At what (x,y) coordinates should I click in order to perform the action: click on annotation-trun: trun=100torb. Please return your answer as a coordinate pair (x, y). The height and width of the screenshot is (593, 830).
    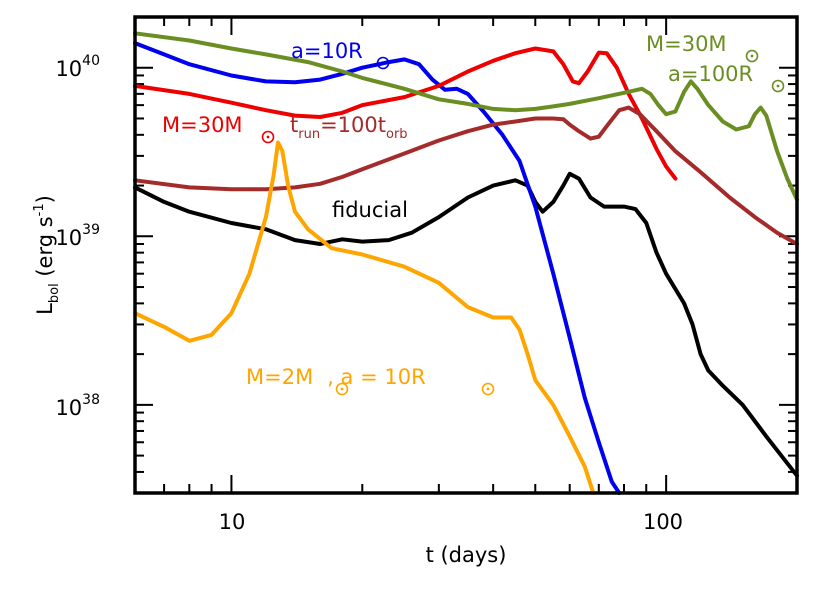
    Looking at the image, I should click on (349, 127).